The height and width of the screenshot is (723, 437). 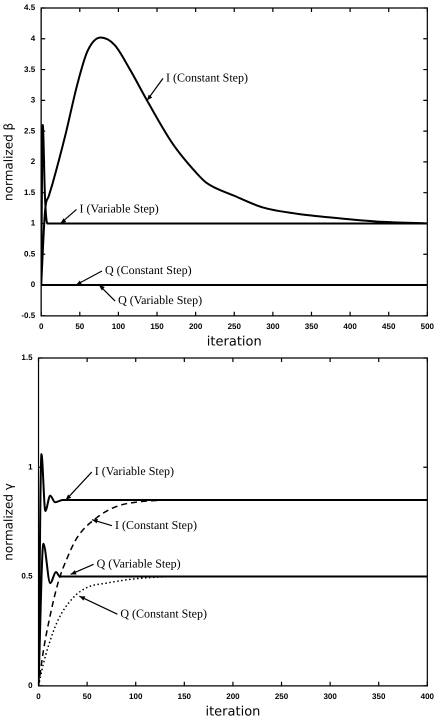 What do you see at coordinates (427, 326) in the screenshot?
I see `x-tick-label: 500` at bounding box center [427, 326].